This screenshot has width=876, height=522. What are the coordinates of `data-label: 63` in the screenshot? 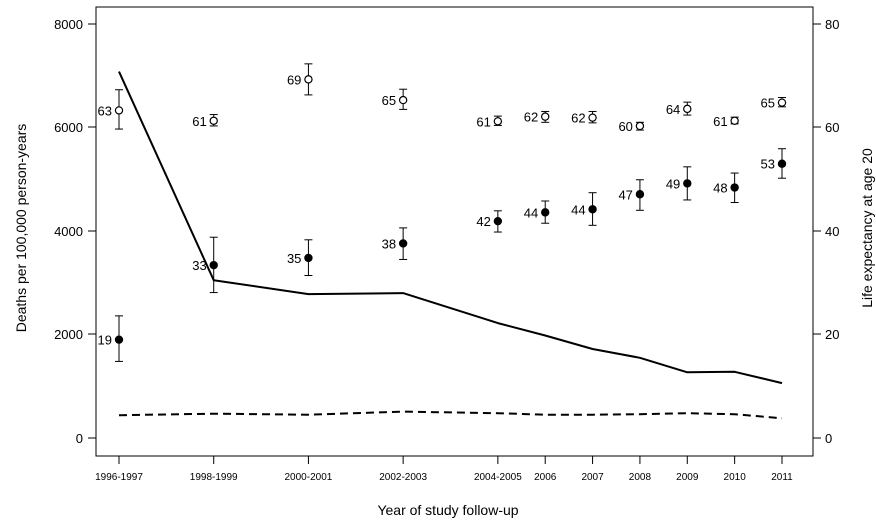 It's located at (105, 110).